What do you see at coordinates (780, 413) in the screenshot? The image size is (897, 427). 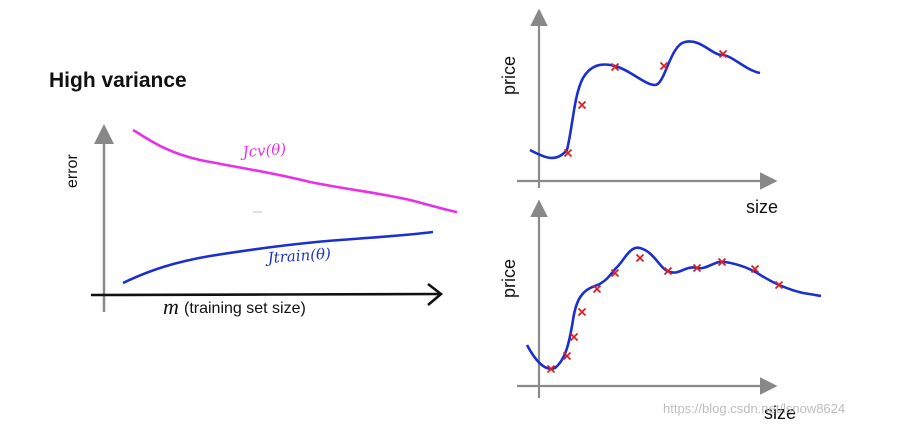 I see `bottom-x-axis-label: size` at bounding box center [780, 413].